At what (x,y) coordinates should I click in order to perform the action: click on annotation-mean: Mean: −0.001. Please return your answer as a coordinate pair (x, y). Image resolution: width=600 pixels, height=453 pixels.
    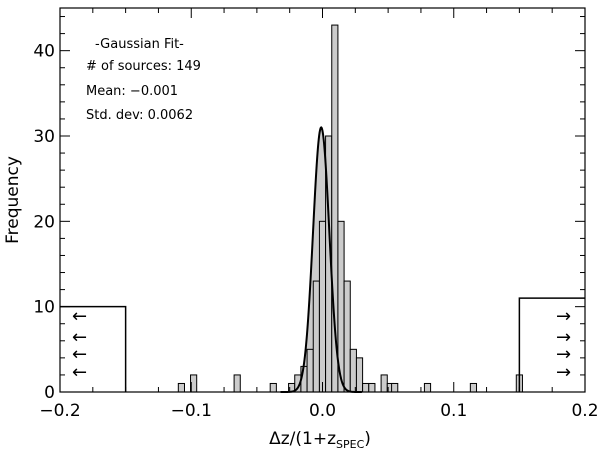
    Looking at the image, I should click on (132, 91).